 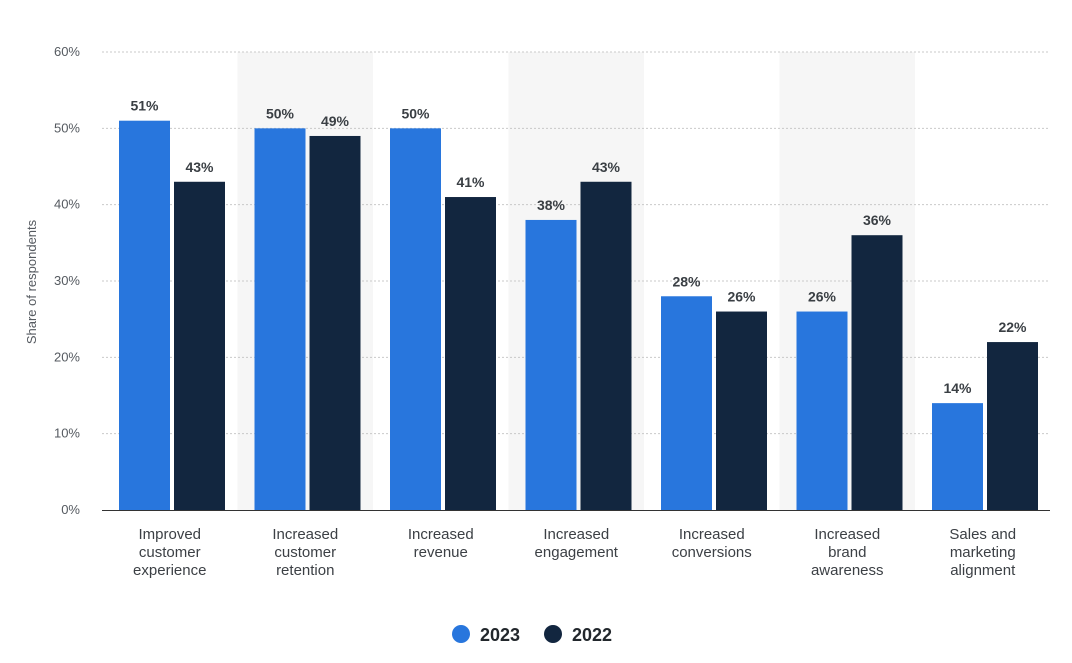 What do you see at coordinates (500, 635) in the screenshot?
I see `legend-label: 2023` at bounding box center [500, 635].